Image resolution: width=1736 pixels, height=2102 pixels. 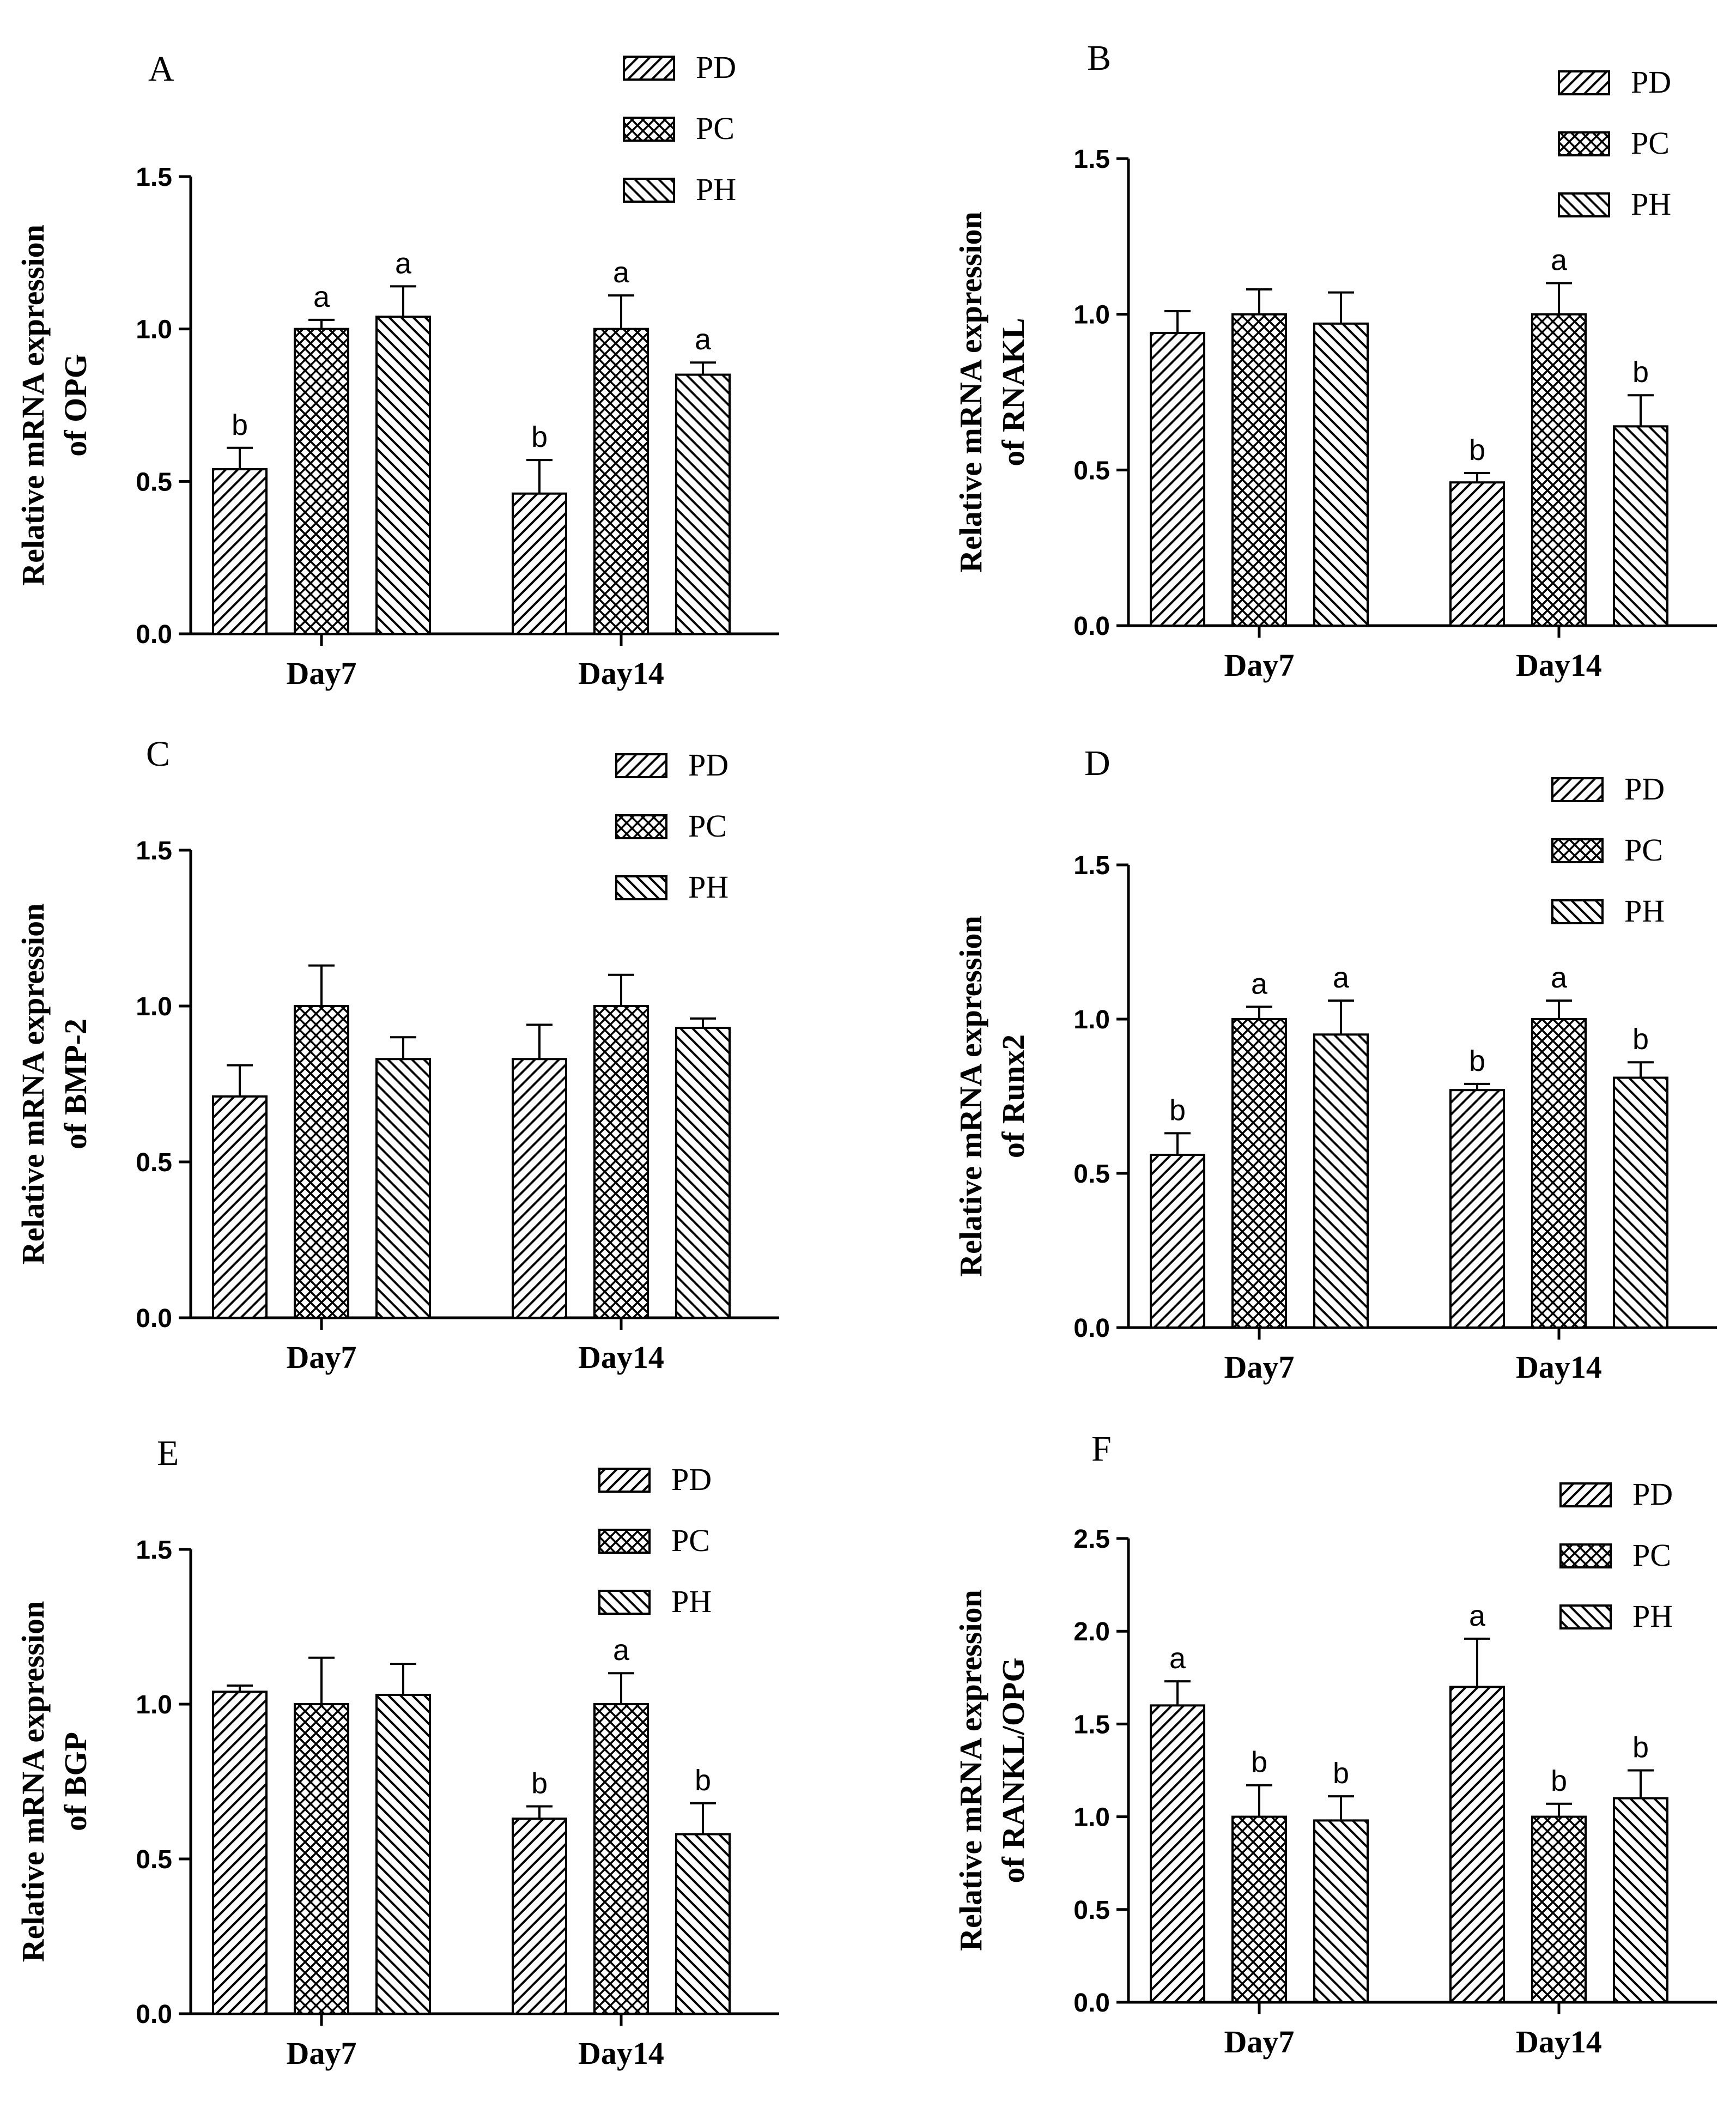 What do you see at coordinates (1013, 1096) in the screenshot?
I see `y-axis-label: of Runx2` at bounding box center [1013, 1096].